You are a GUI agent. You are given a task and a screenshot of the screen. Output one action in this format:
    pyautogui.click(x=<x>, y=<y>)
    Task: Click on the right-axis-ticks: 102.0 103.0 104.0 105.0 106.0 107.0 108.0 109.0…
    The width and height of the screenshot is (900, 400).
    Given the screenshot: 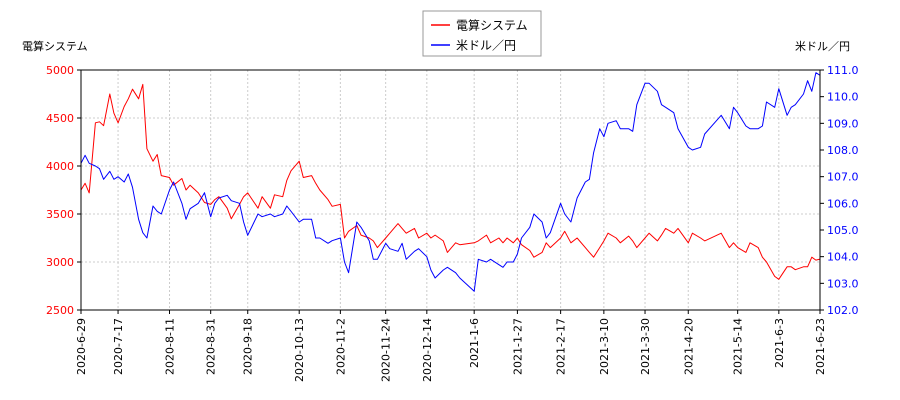 What is the action you would take?
    pyautogui.click(x=839, y=190)
    